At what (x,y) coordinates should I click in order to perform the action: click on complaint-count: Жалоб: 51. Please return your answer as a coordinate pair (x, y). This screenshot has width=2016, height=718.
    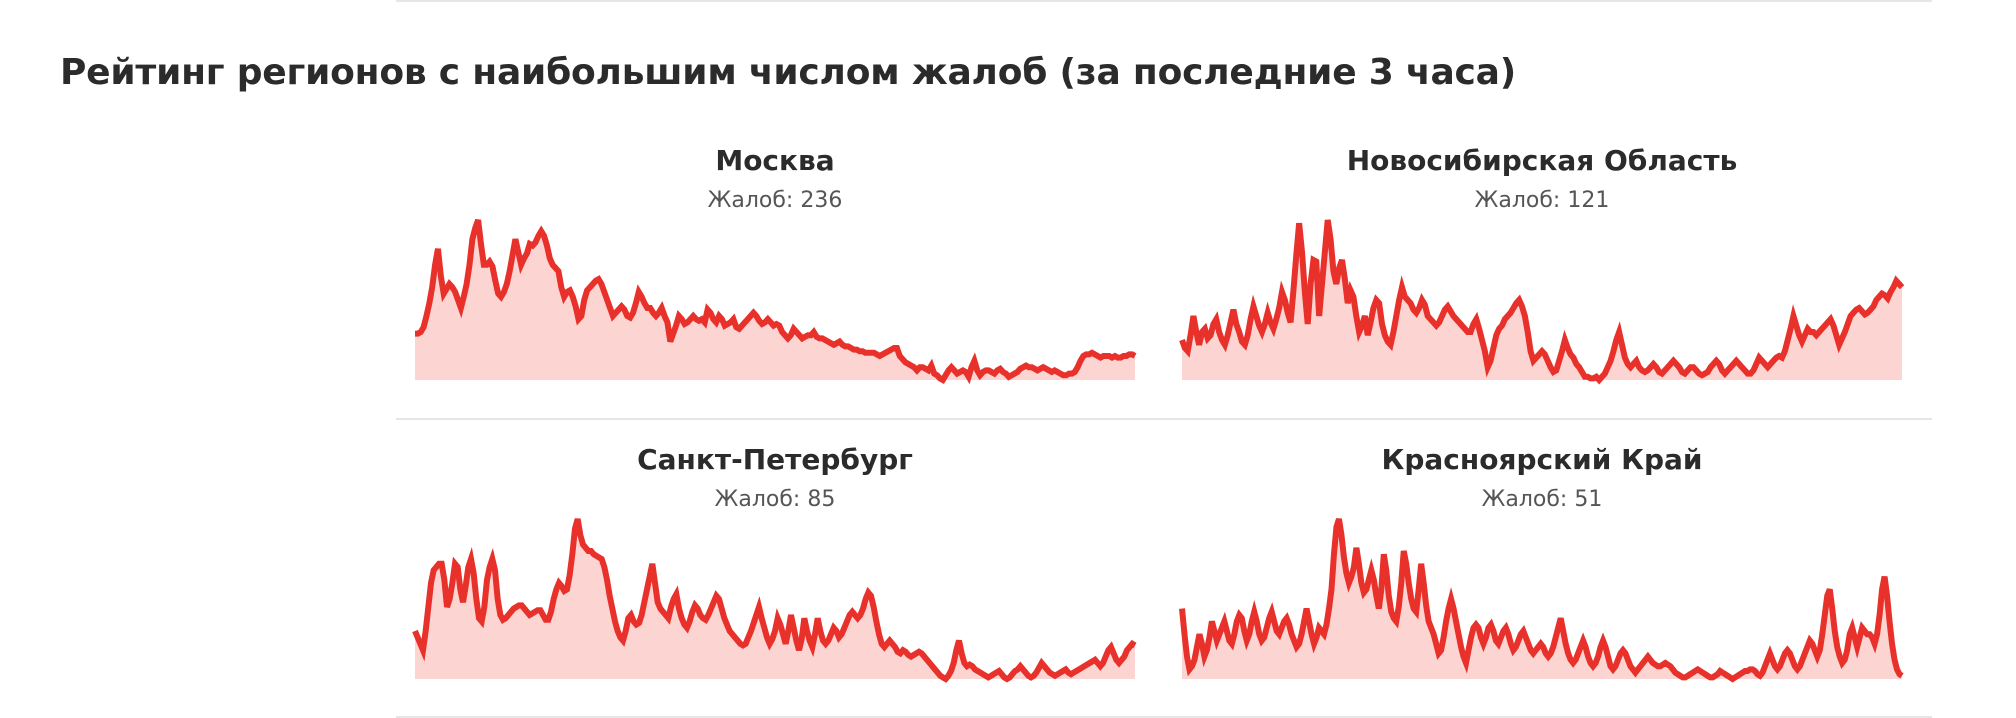
    Looking at the image, I should click on (1542, 499).